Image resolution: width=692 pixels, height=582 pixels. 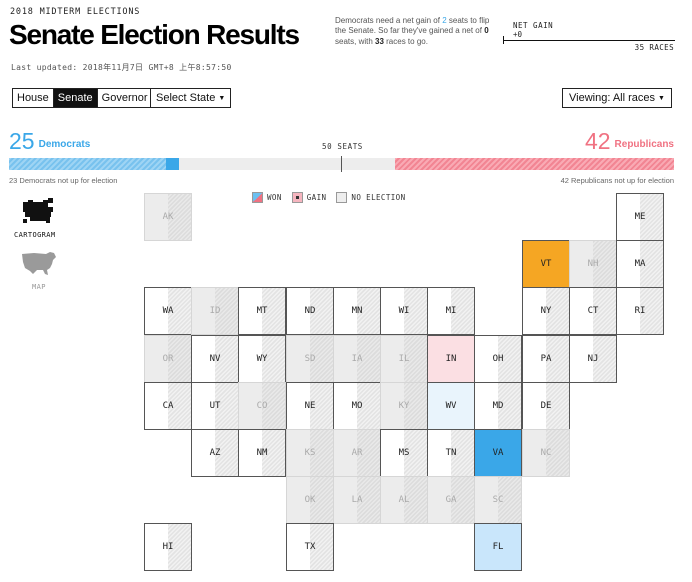 I want to click on rep-seats-bar, so click(x=534, y=164).